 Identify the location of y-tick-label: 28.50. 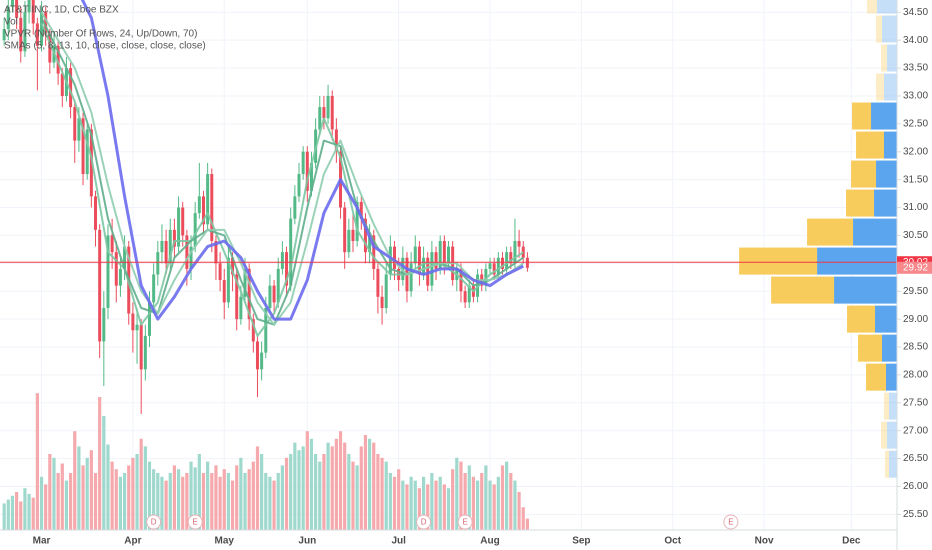
(915, 347).